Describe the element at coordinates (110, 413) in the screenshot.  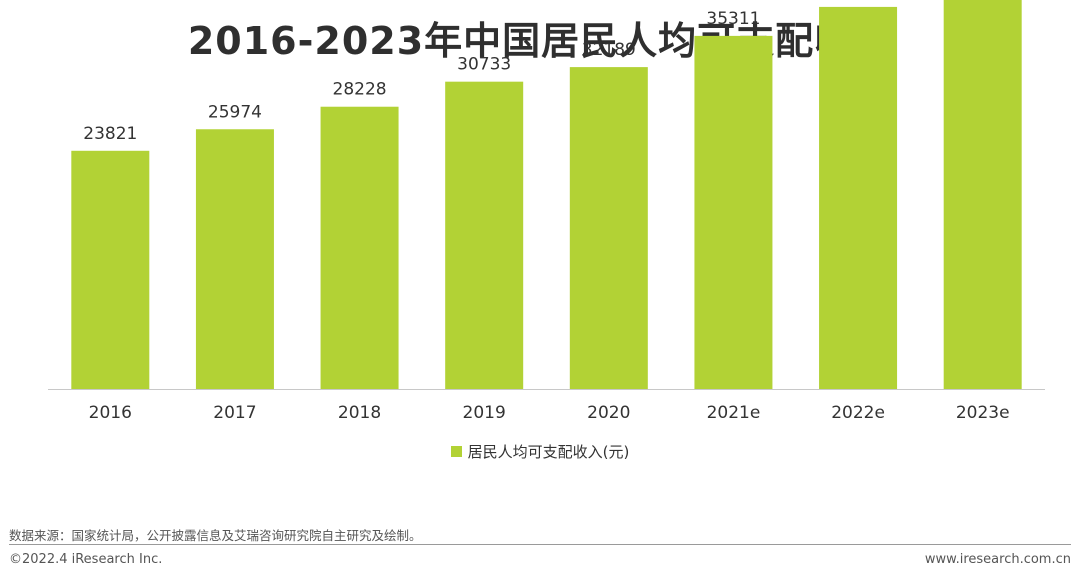
I see `x-tick-2016: 2016` at that location.